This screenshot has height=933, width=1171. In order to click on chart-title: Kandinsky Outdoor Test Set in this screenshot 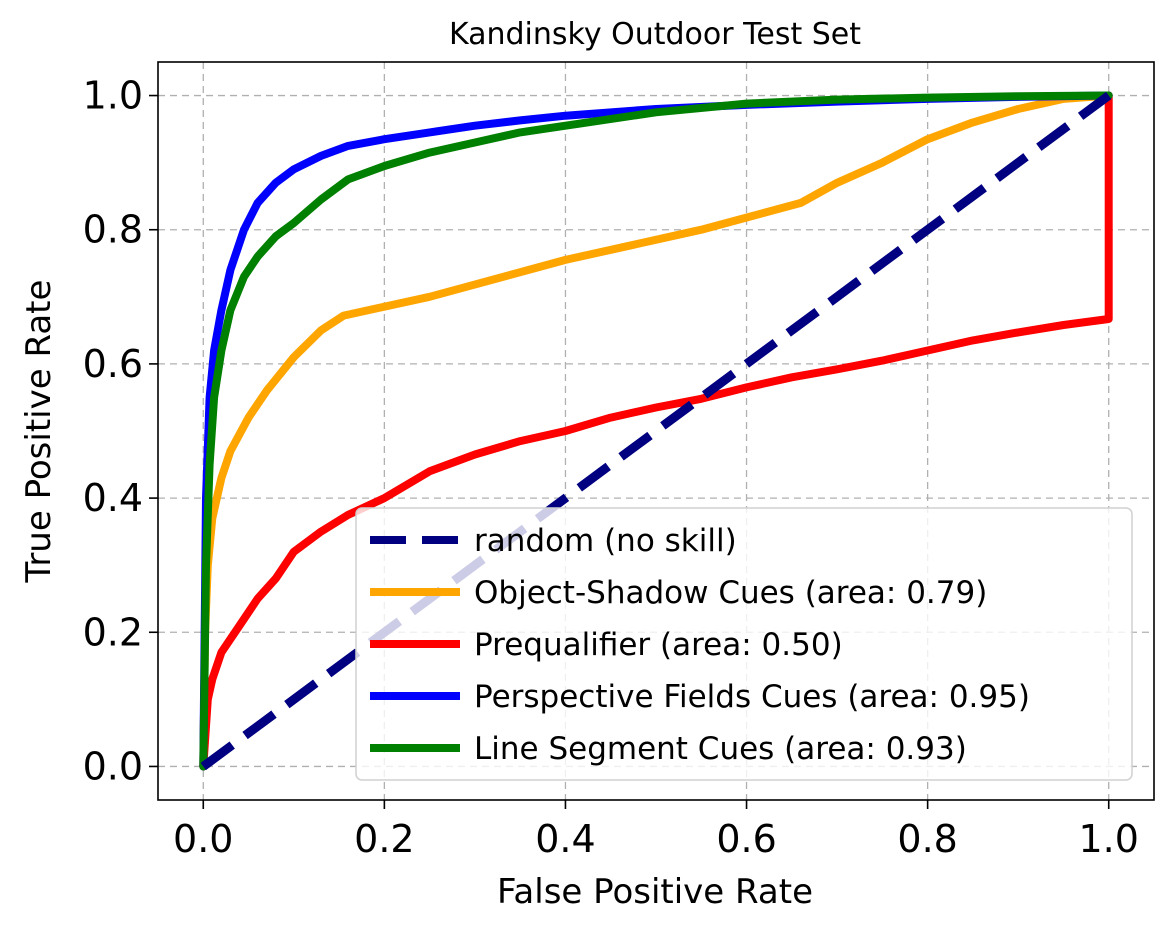, I will do `click(655, 34)`.